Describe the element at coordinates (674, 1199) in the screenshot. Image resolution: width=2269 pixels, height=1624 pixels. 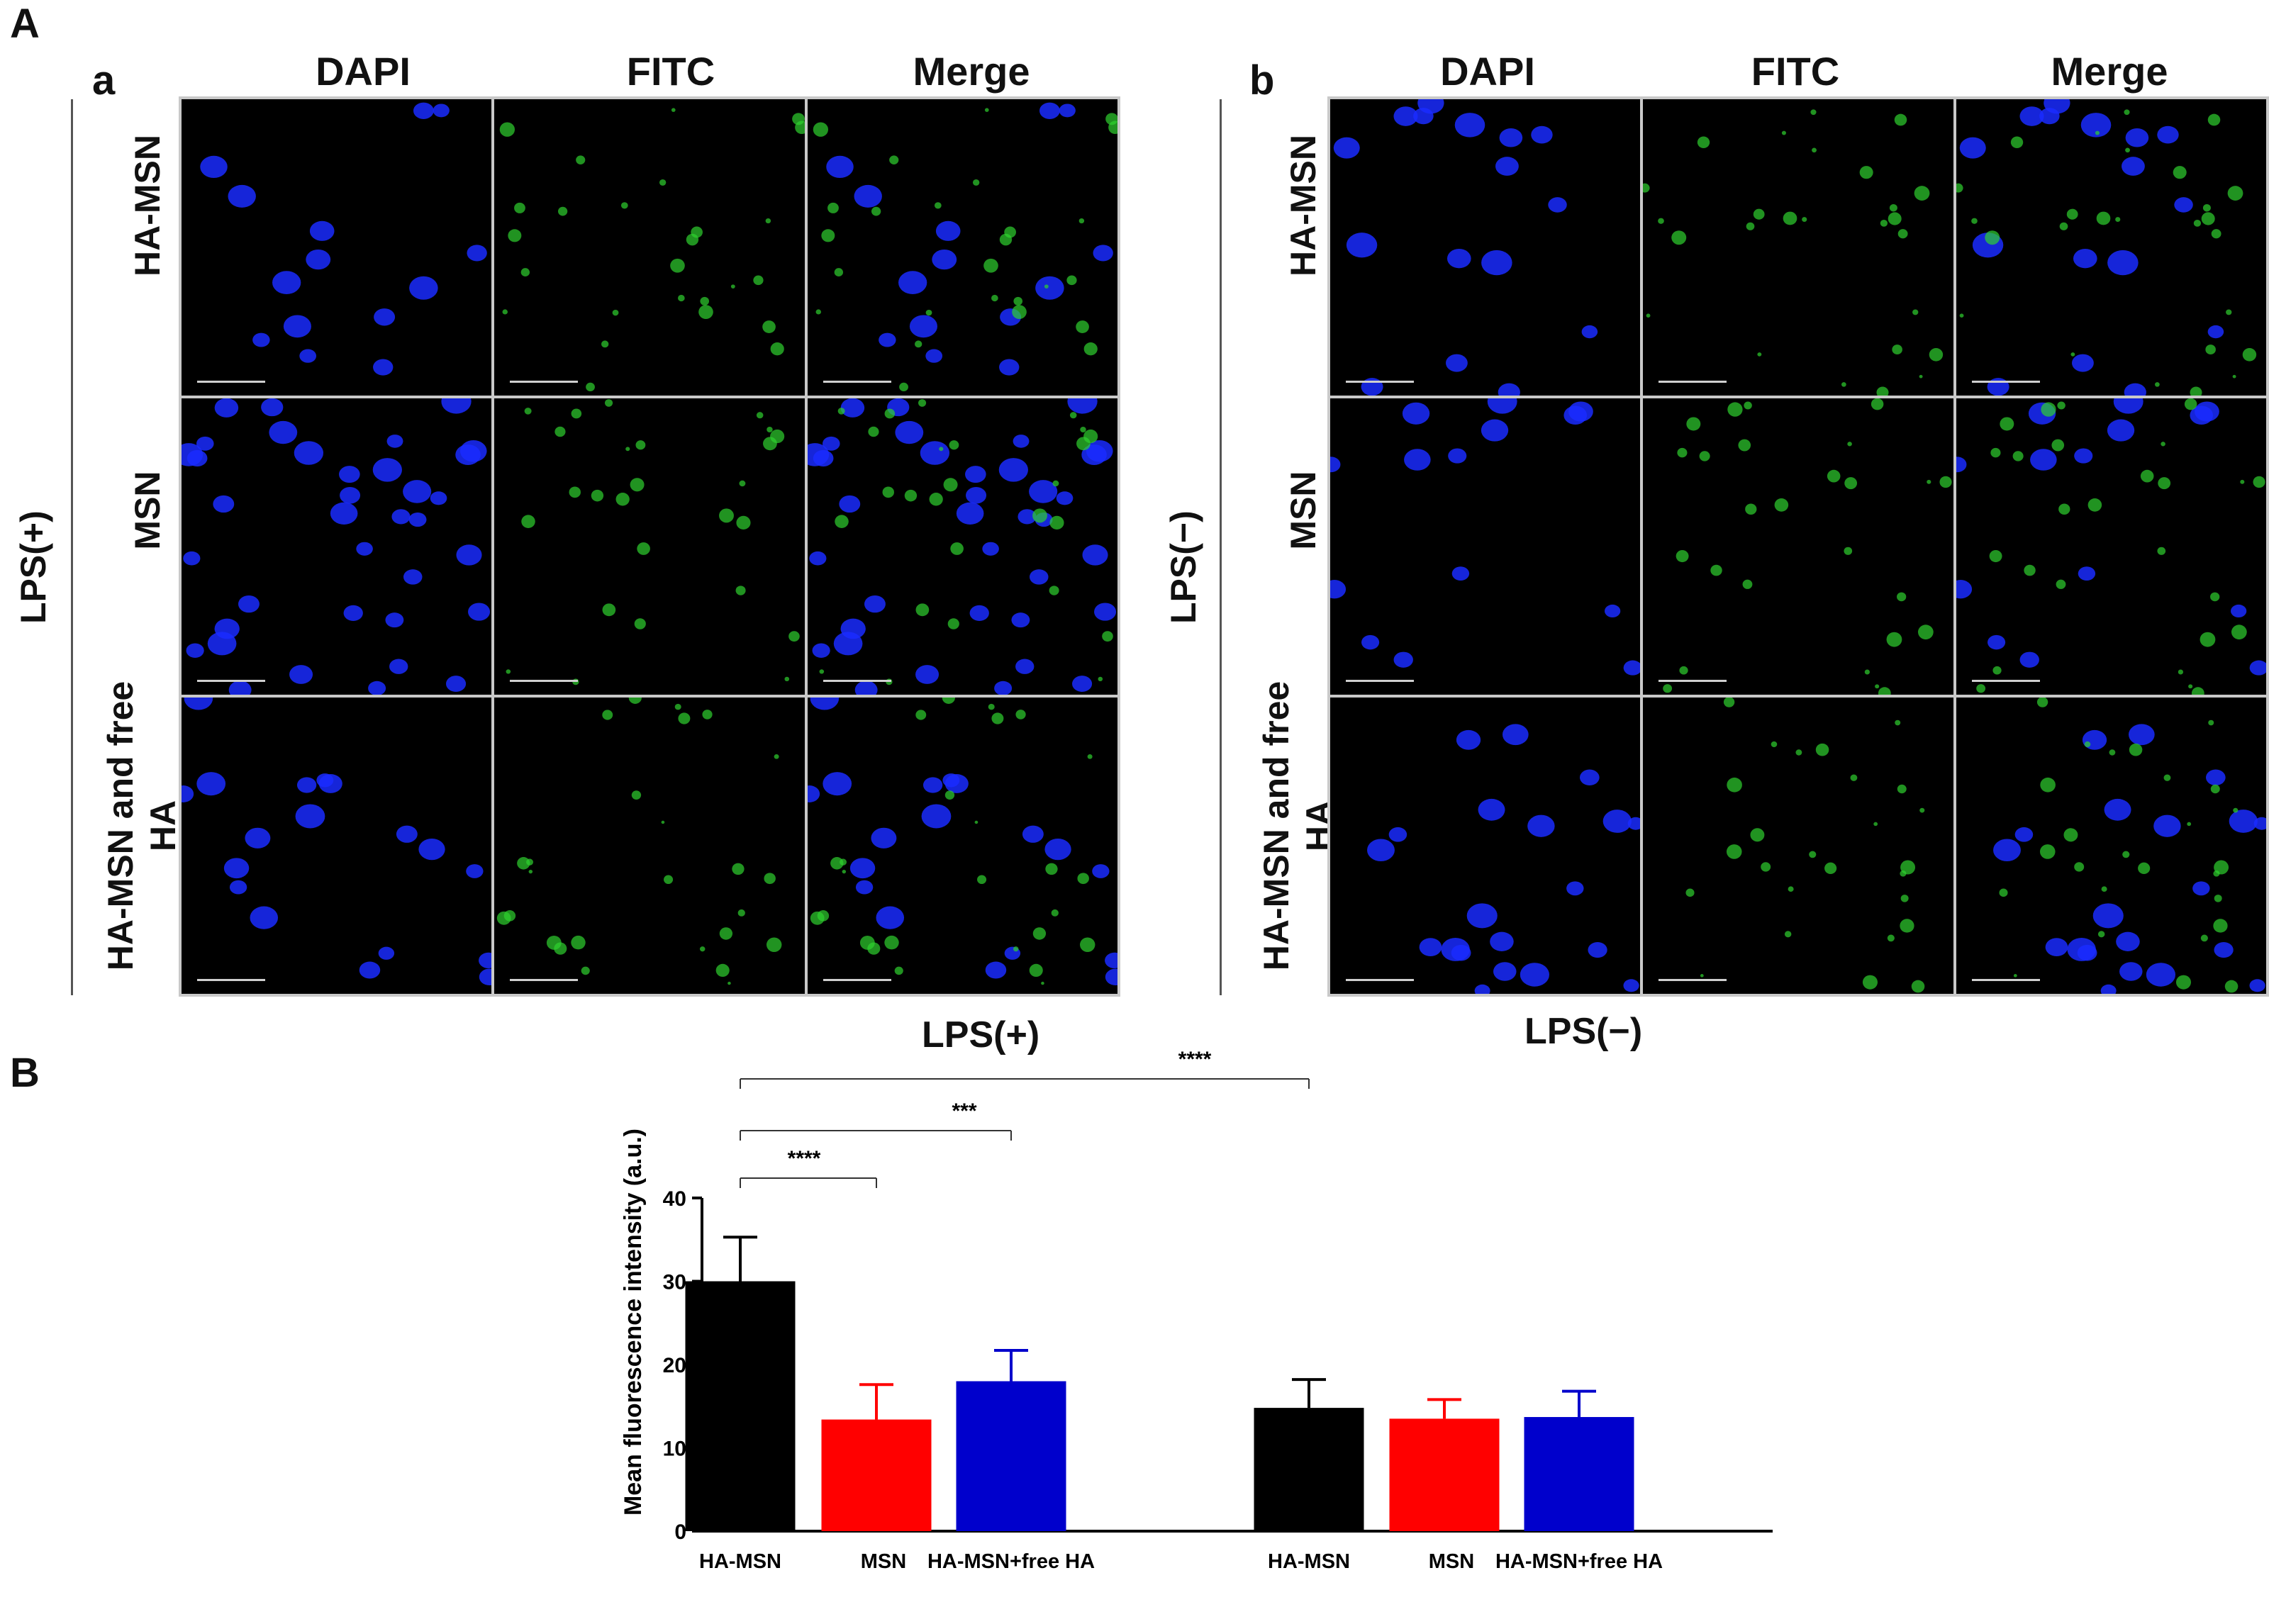
I see `y-tick-label: 40` at that location.